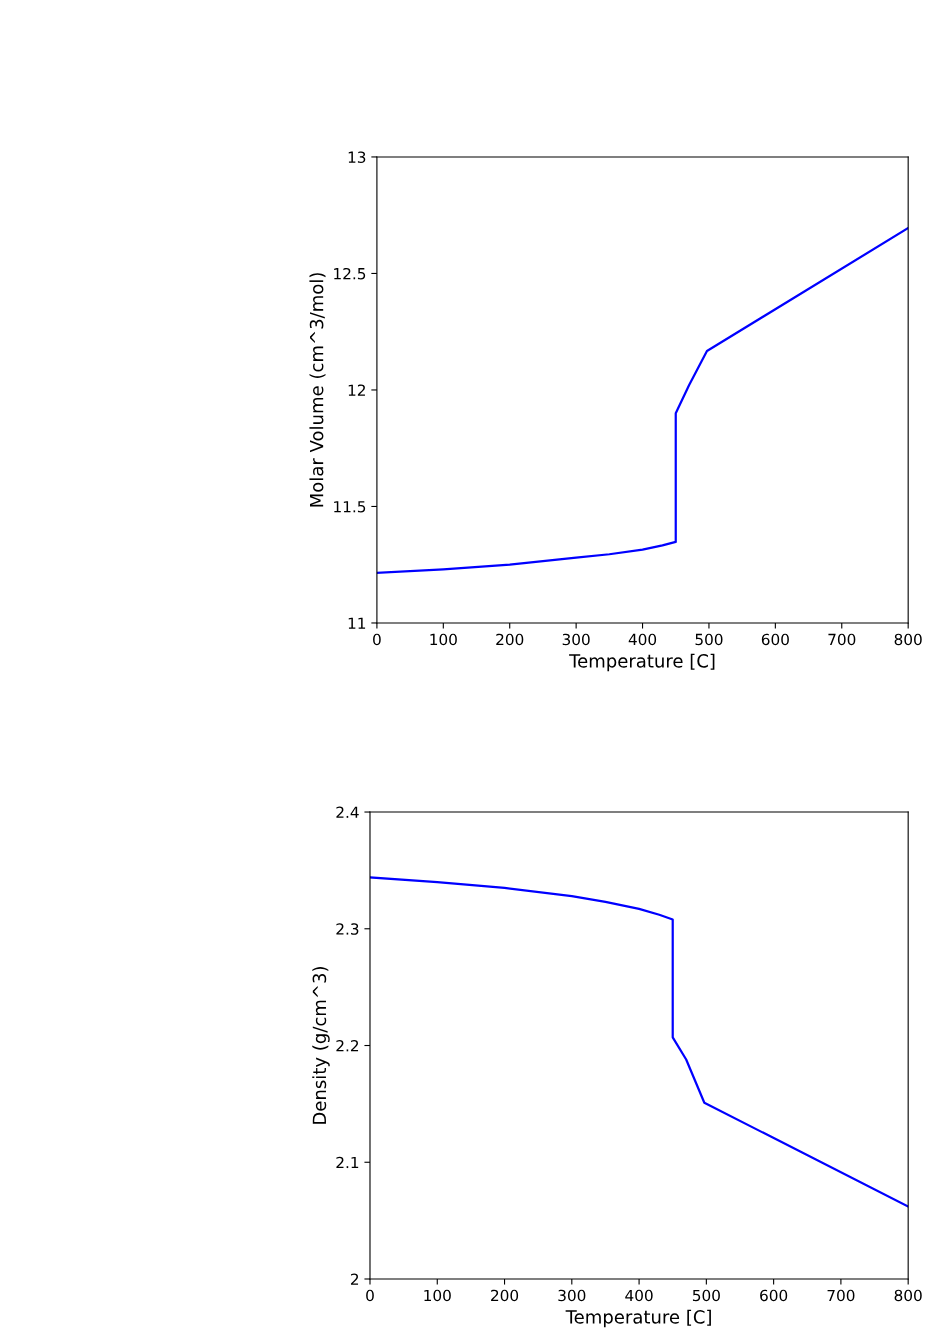 This screenshot has height=1338, width=947. Describe the element at coordinates (356, 390) in the screenshot. I see `y-tick-label: 12` at that location.